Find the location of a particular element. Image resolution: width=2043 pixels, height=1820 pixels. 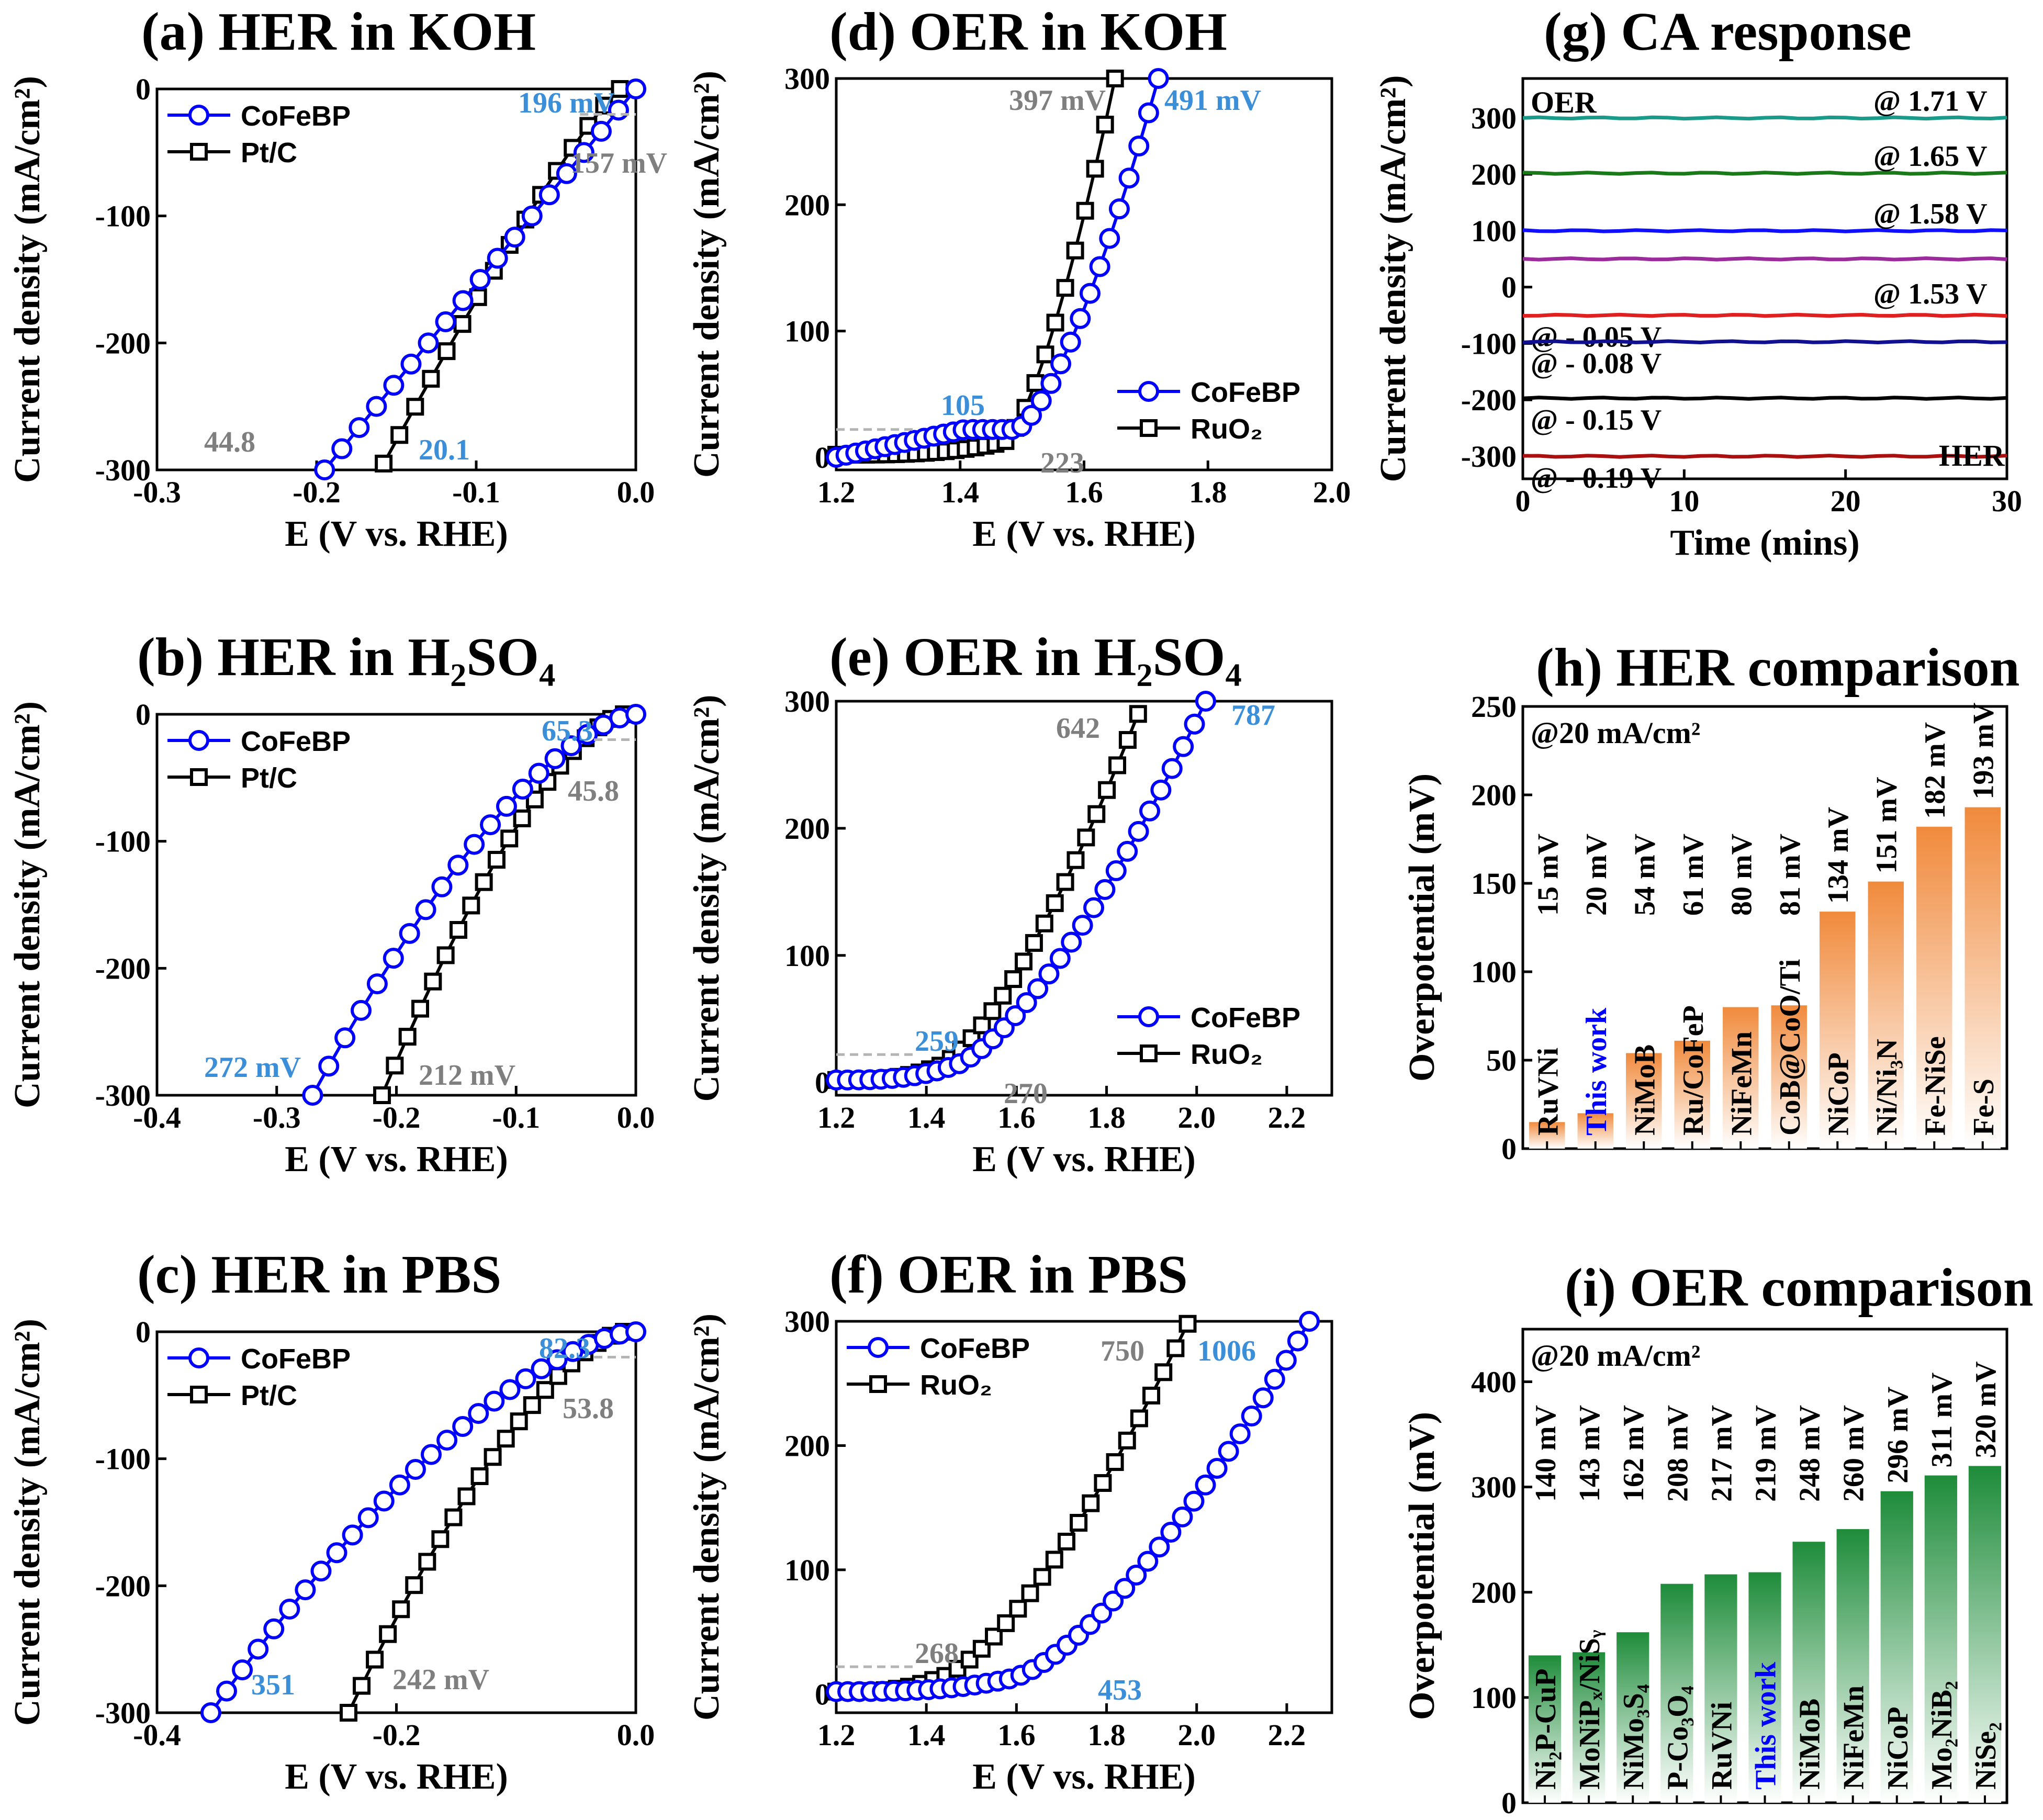

panel-title-e: (e) OER in H₂SO₄ is located at coordinates (1035, 657).